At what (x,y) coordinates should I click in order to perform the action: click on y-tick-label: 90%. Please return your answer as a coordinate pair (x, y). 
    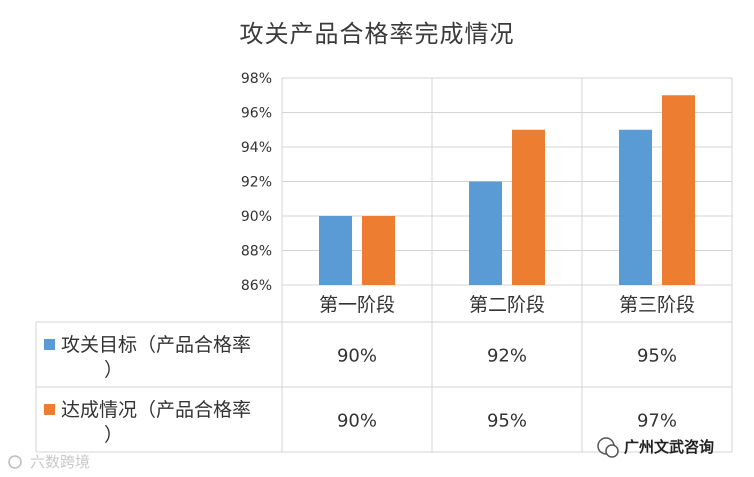
    Looking at the image, I should click on (256, 217).